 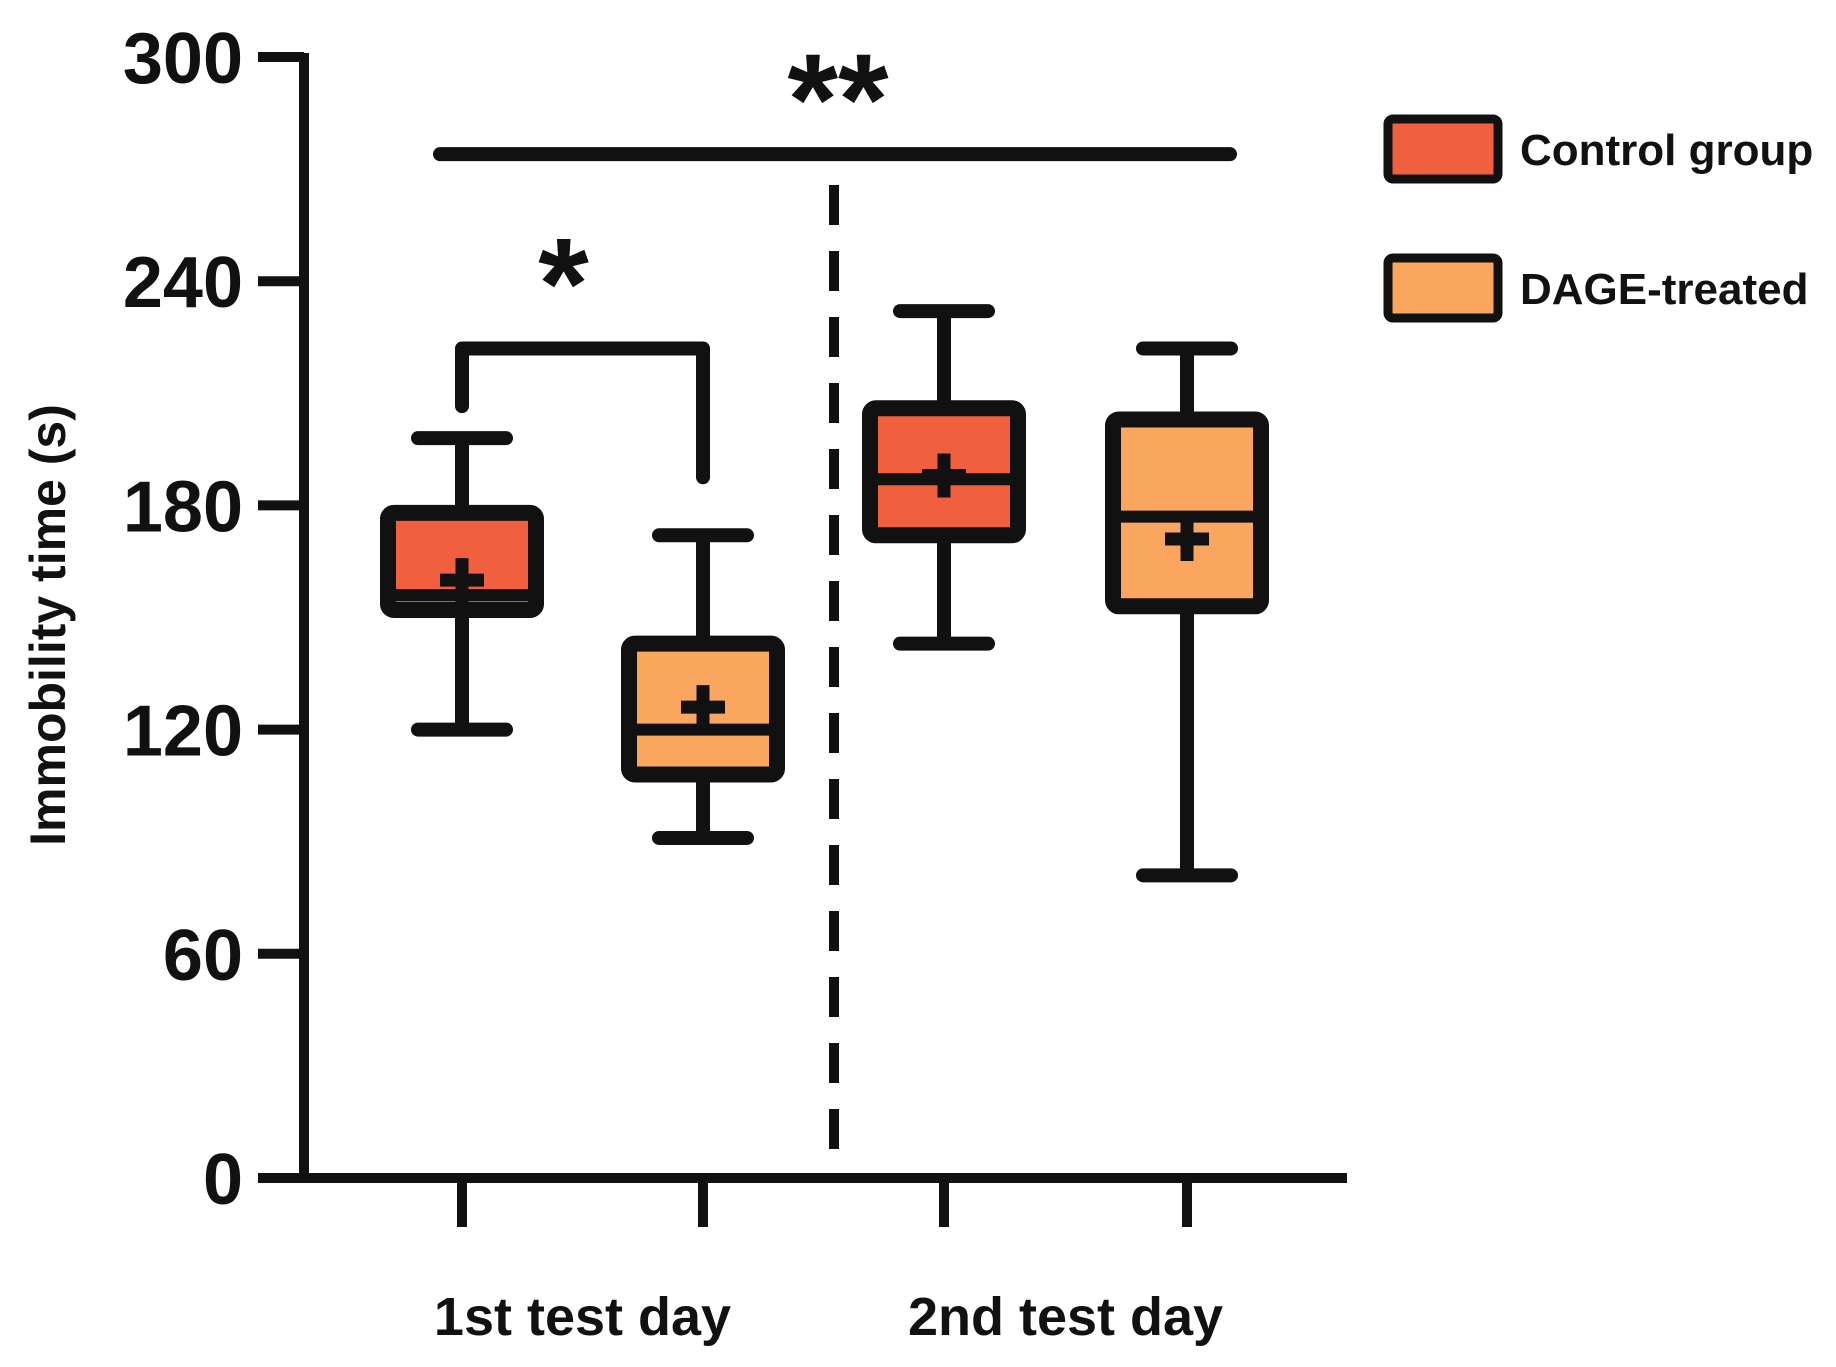 I want to click on legend: Control group DAGE-treated, so click(x=1598, y=218).